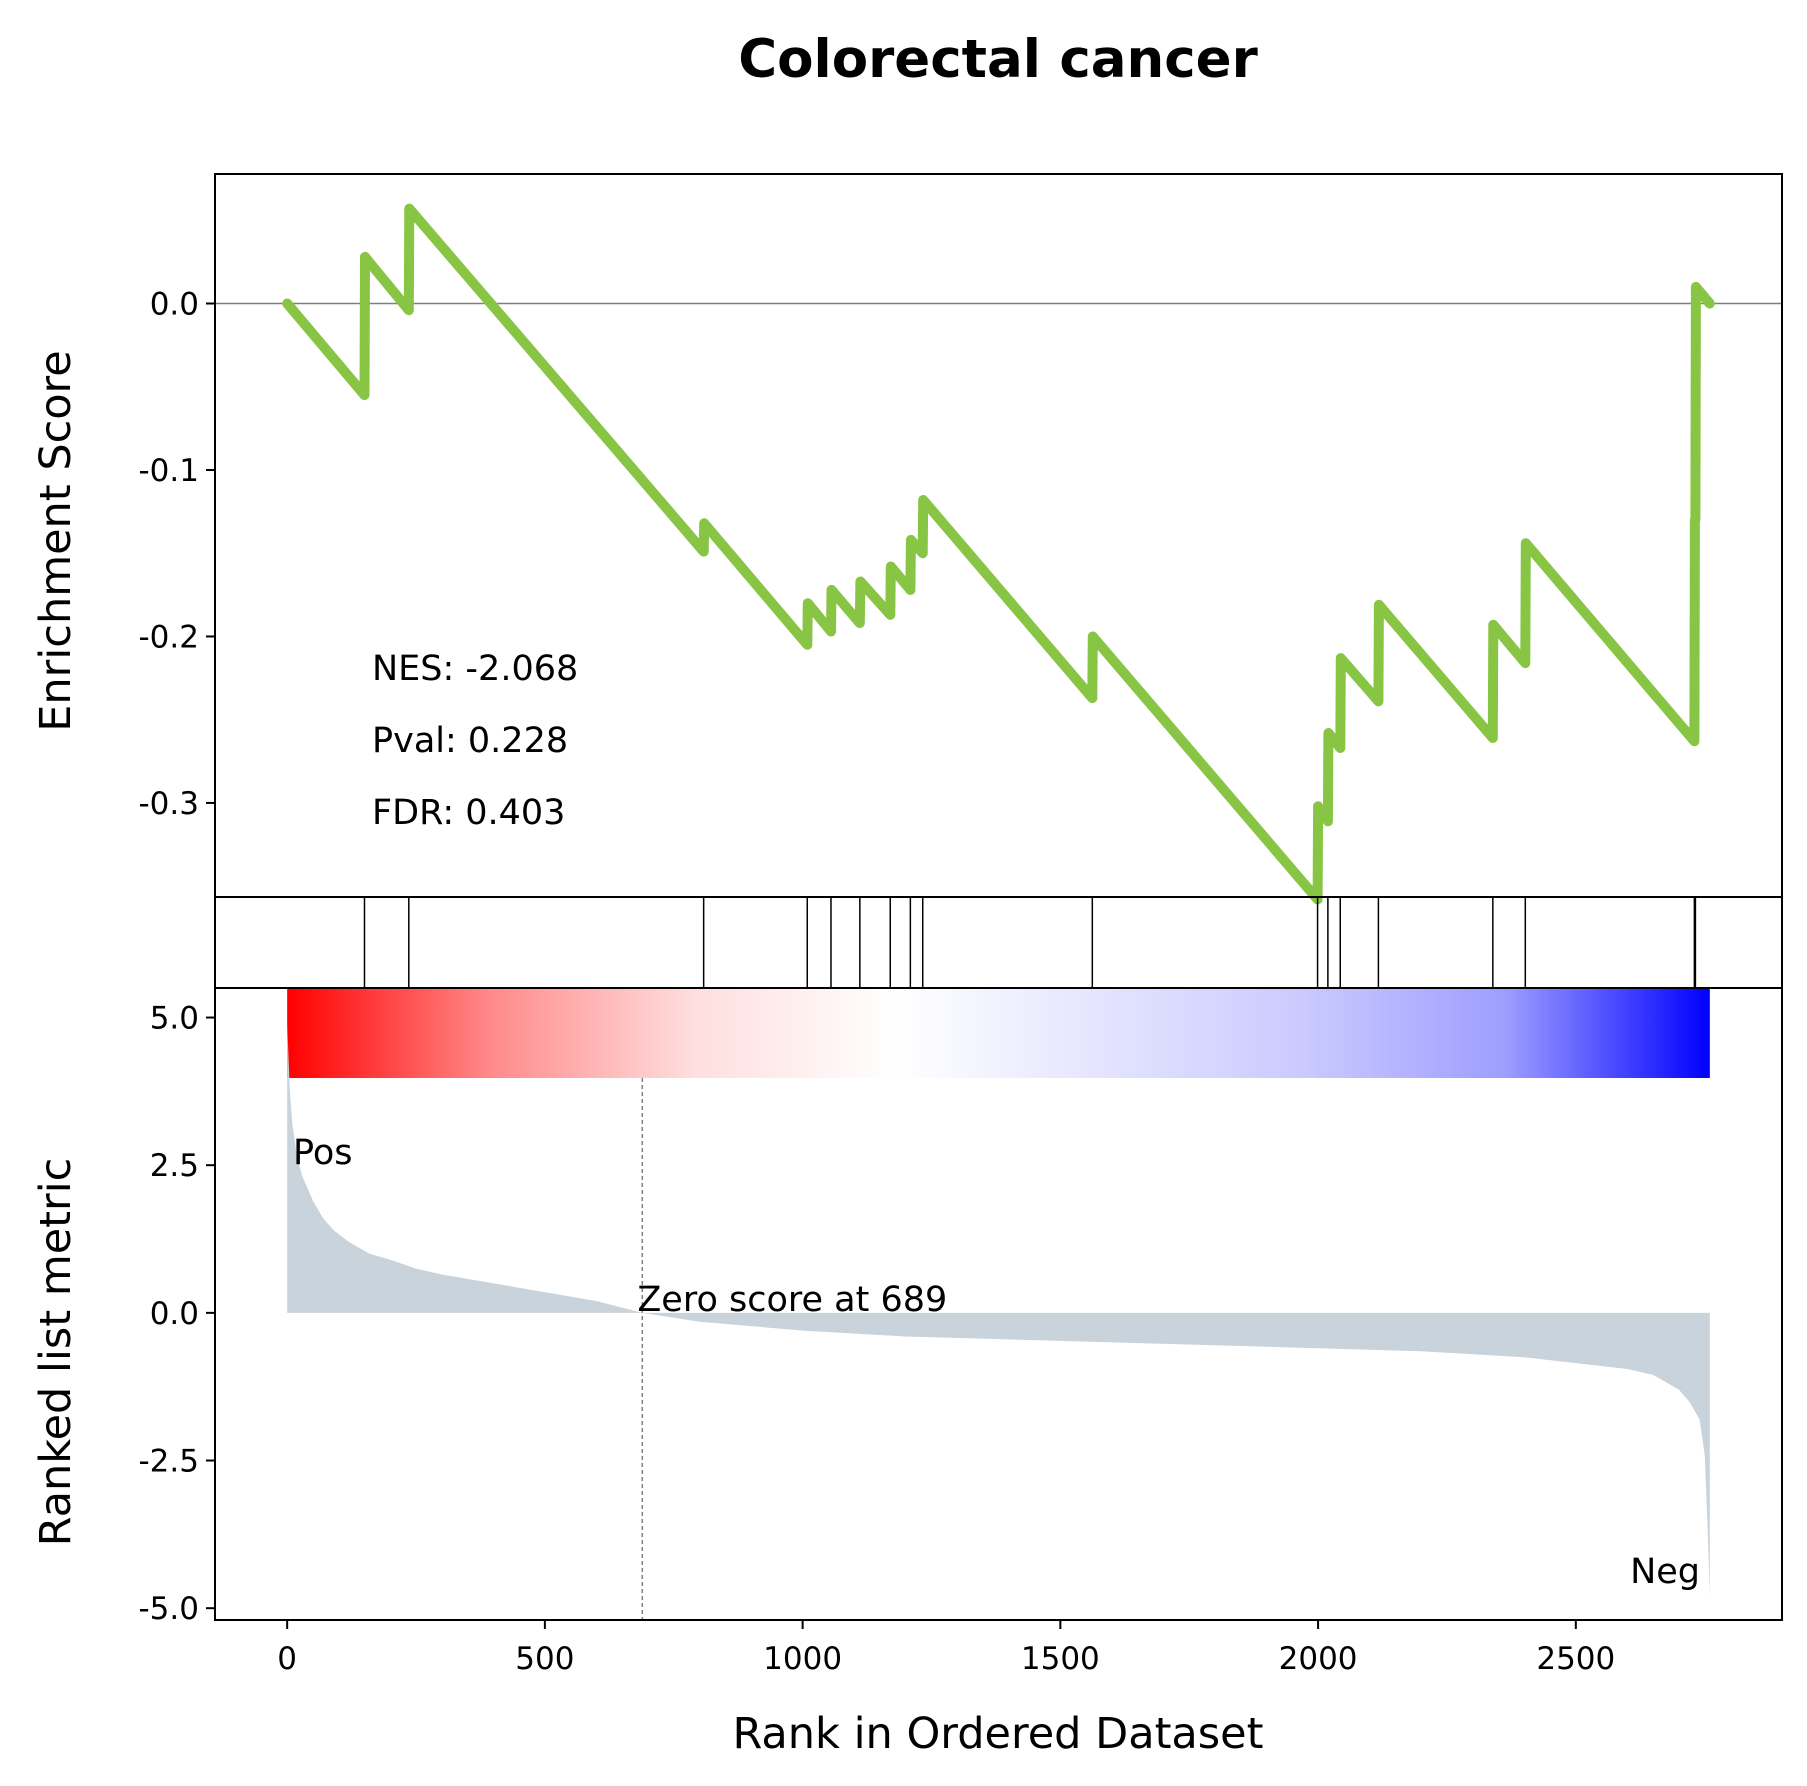 The height and width of the screenshot is (1786, 1807). I want to click on rank-y-tick-label: -5.0, so click(169, 1609).